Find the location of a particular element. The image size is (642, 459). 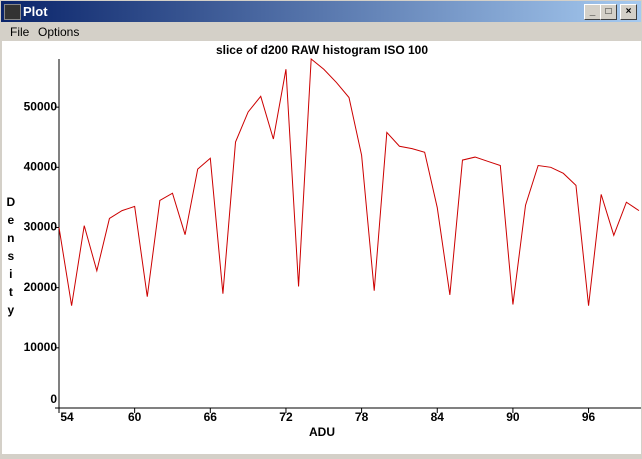

menu-bar: File Options is located at coordinates (321, 31).